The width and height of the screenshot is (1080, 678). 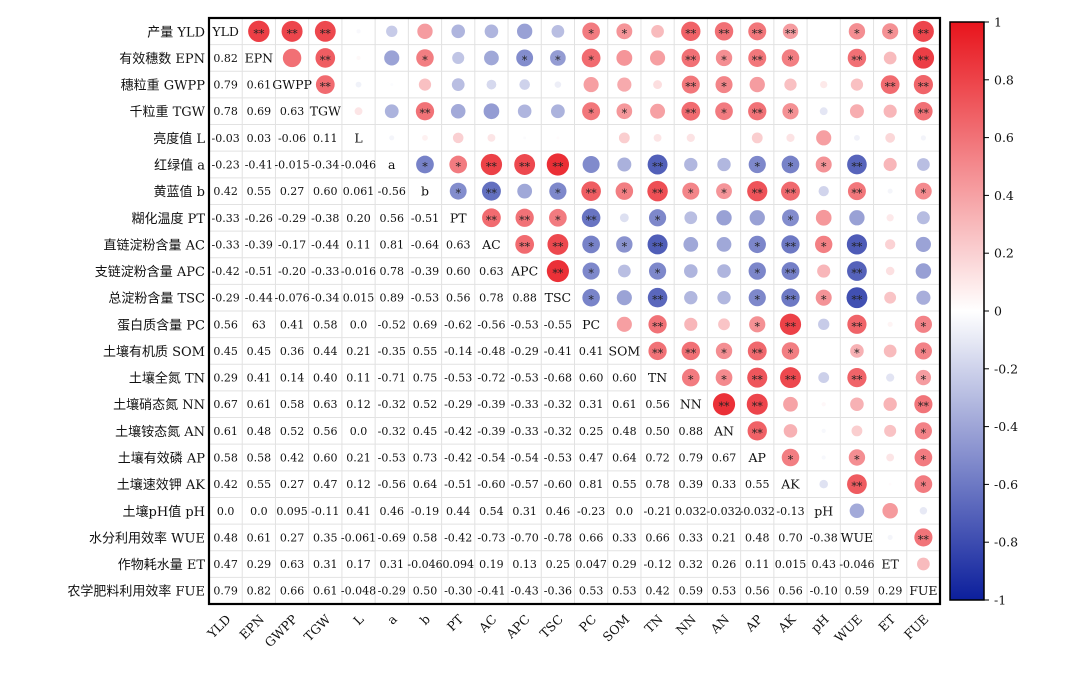 What do you see at coordinates (790, 511) in the screenshot?
I see `corr-value-pH-AK: -0.13` at bounding box center [790, 511].